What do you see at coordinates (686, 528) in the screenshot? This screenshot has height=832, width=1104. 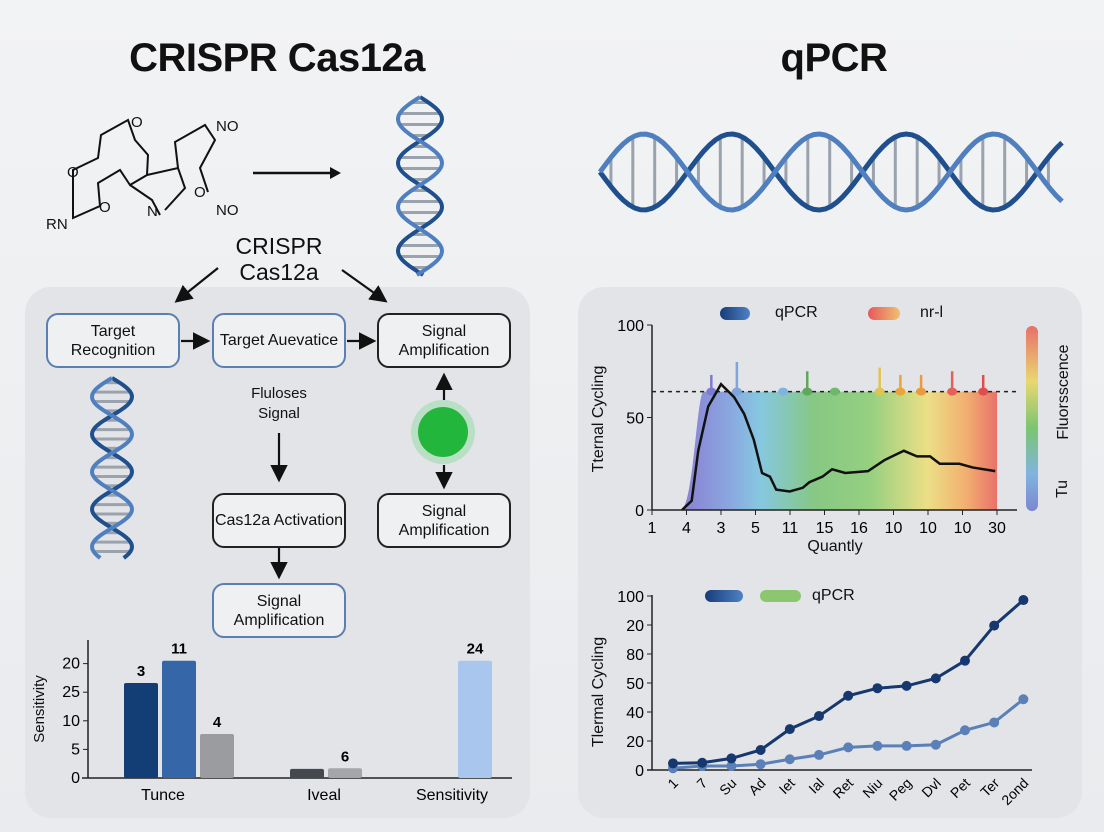 I see `x-tick-label: 4` at bounding box center [686, 528].